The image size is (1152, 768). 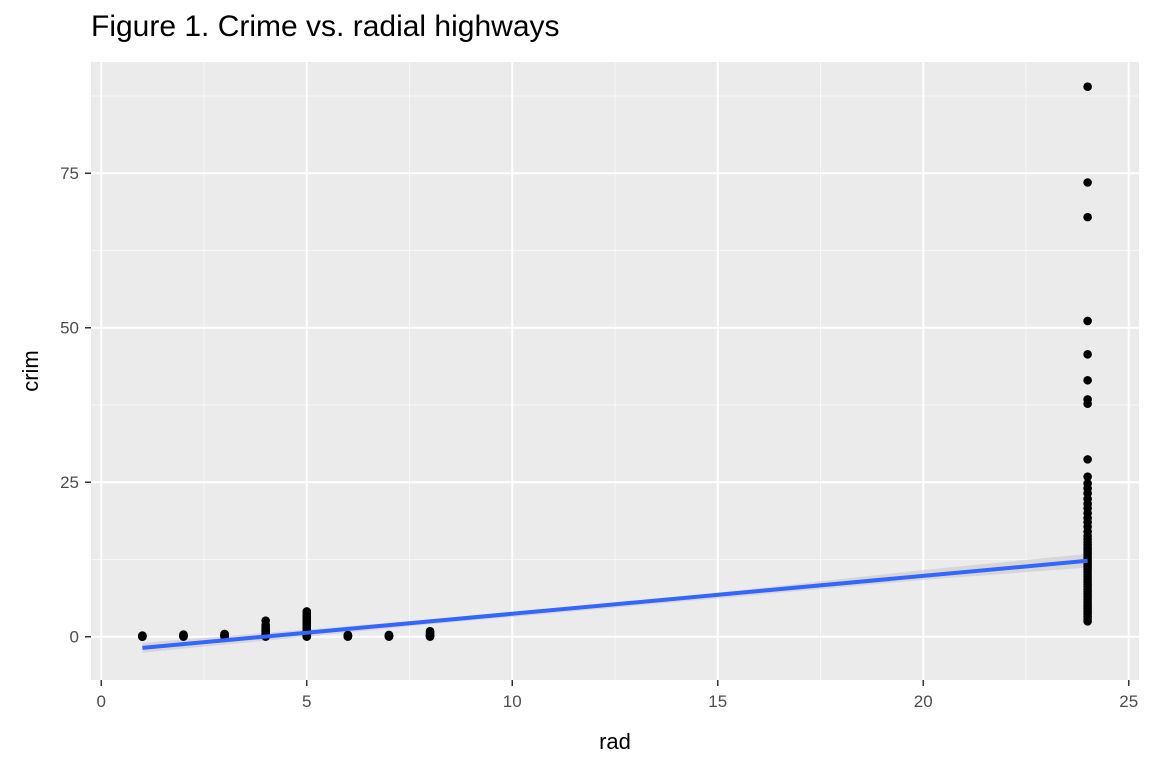 I want to click on y-tick-label: 25, so click(x=69, y=482).